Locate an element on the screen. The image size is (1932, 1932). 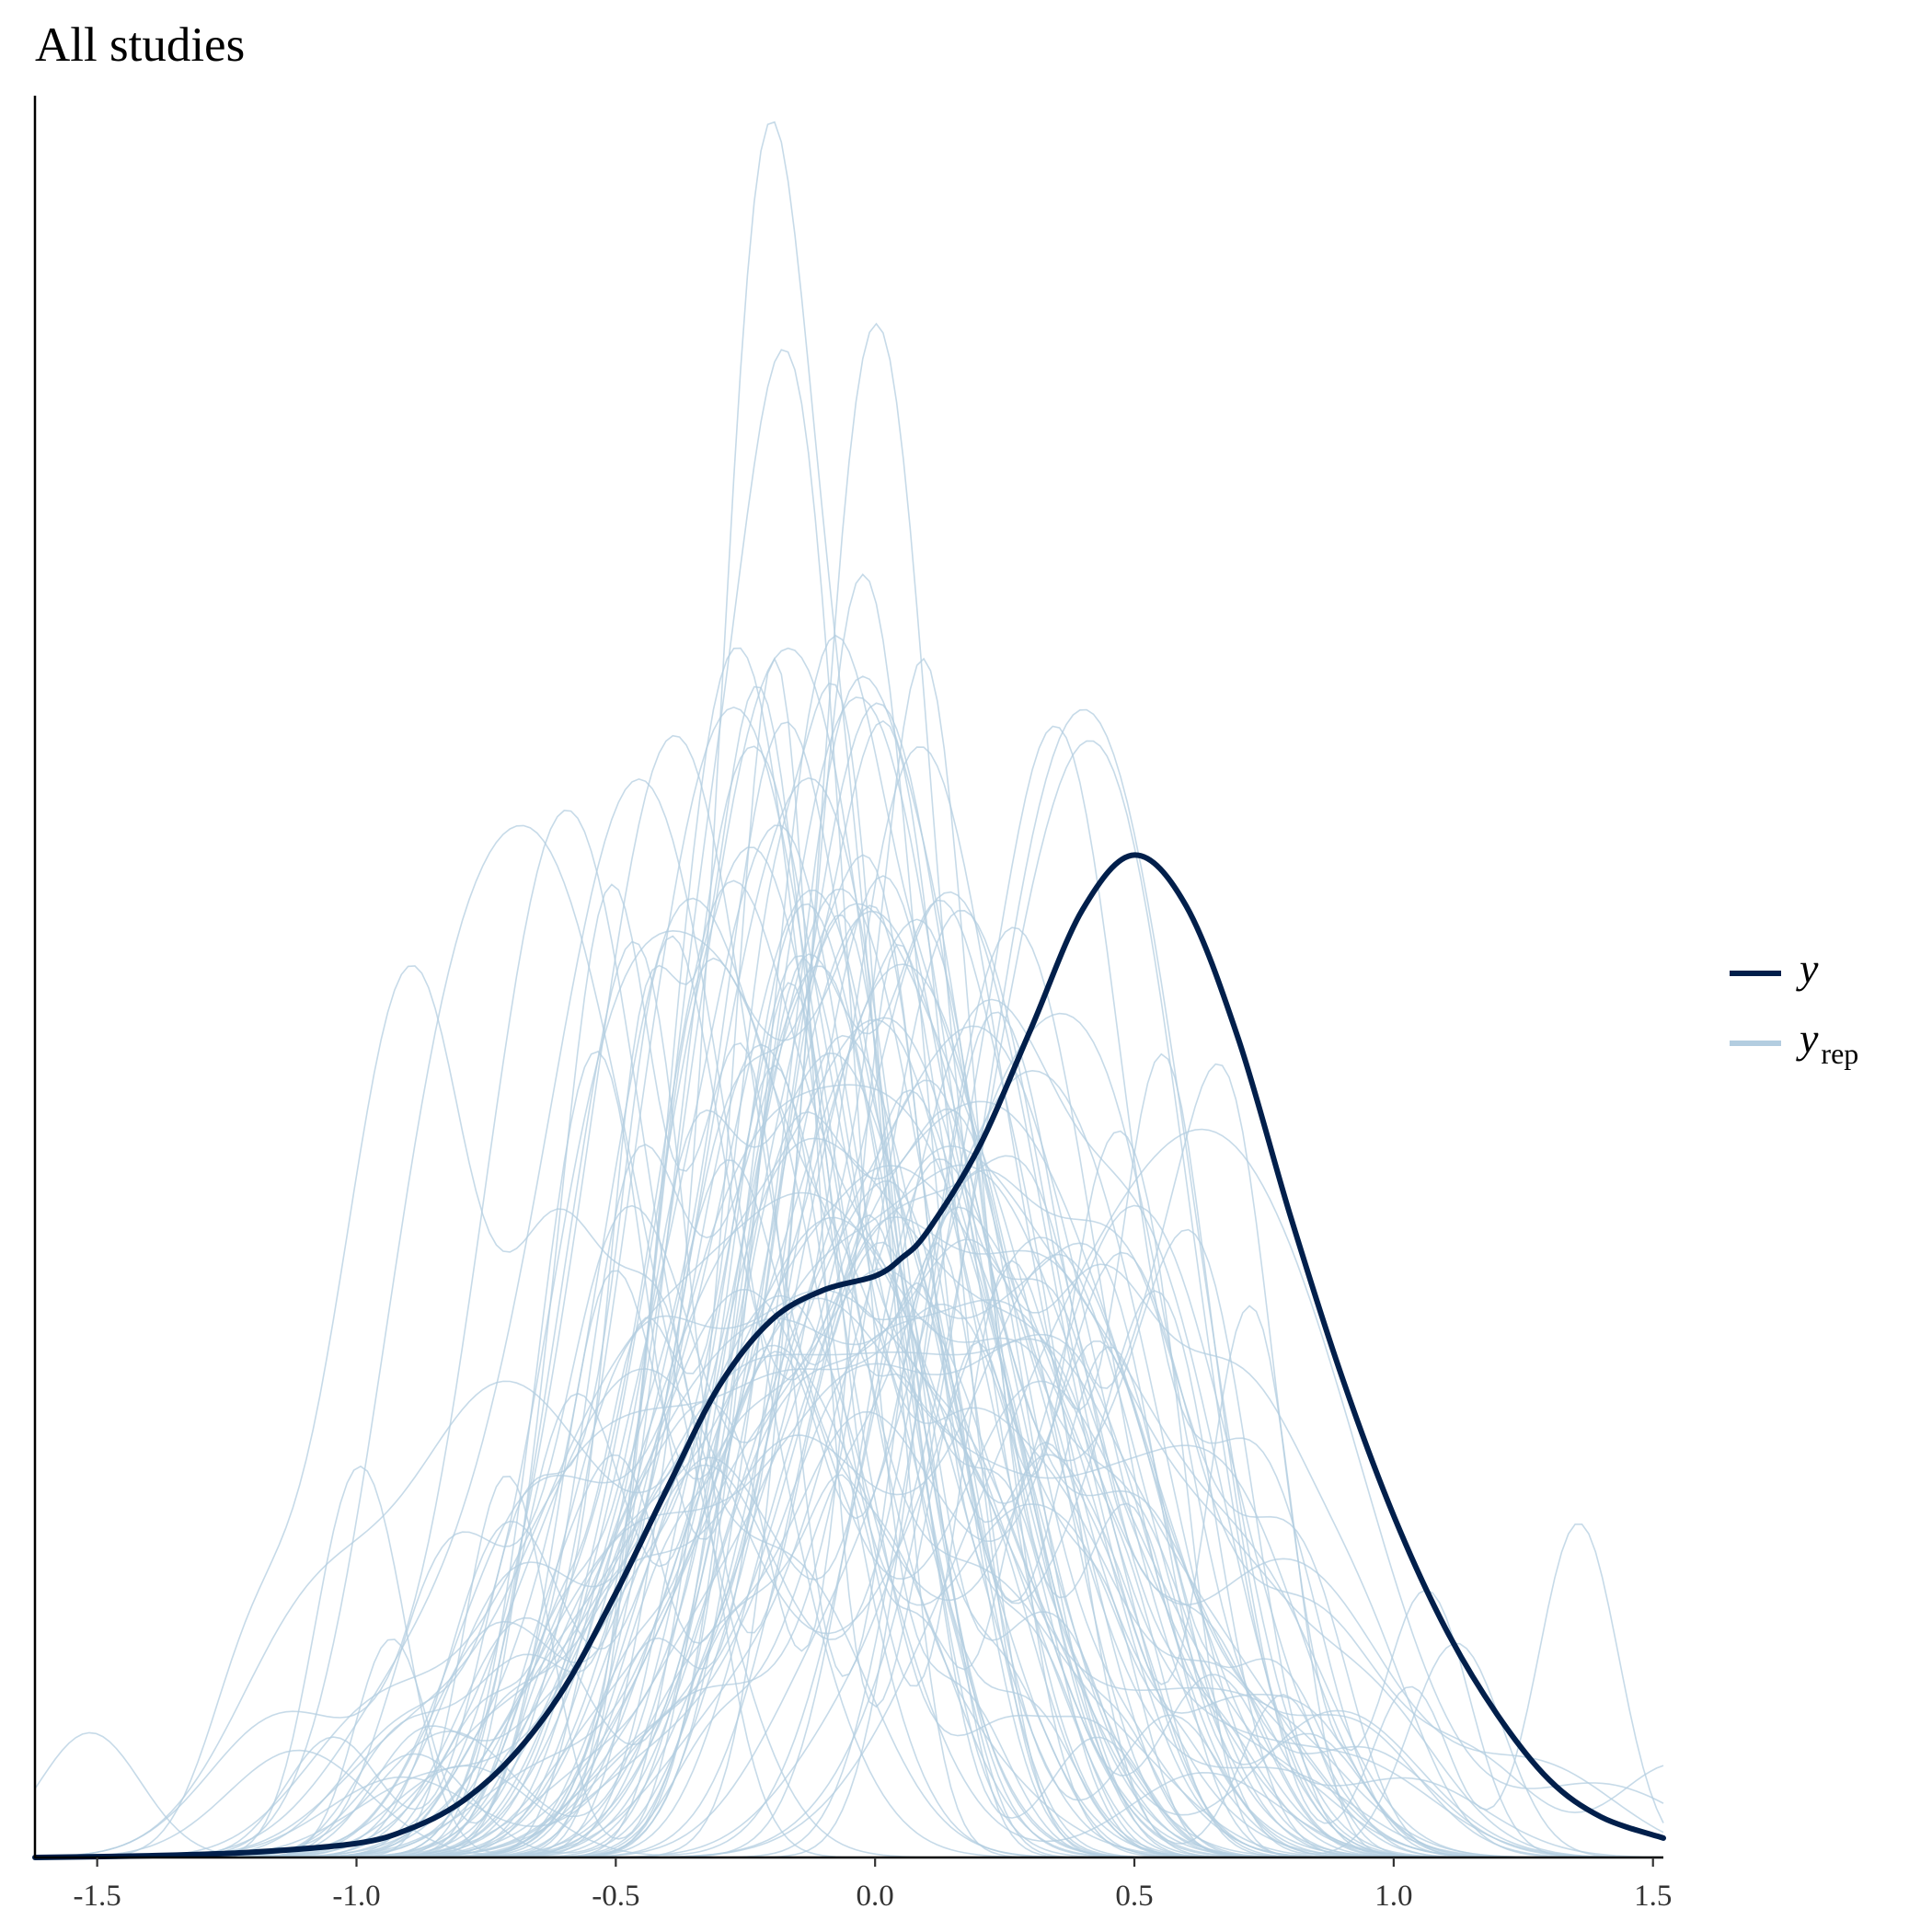
x-tick-label: -0.5 is located at coordinates (615, 1896).